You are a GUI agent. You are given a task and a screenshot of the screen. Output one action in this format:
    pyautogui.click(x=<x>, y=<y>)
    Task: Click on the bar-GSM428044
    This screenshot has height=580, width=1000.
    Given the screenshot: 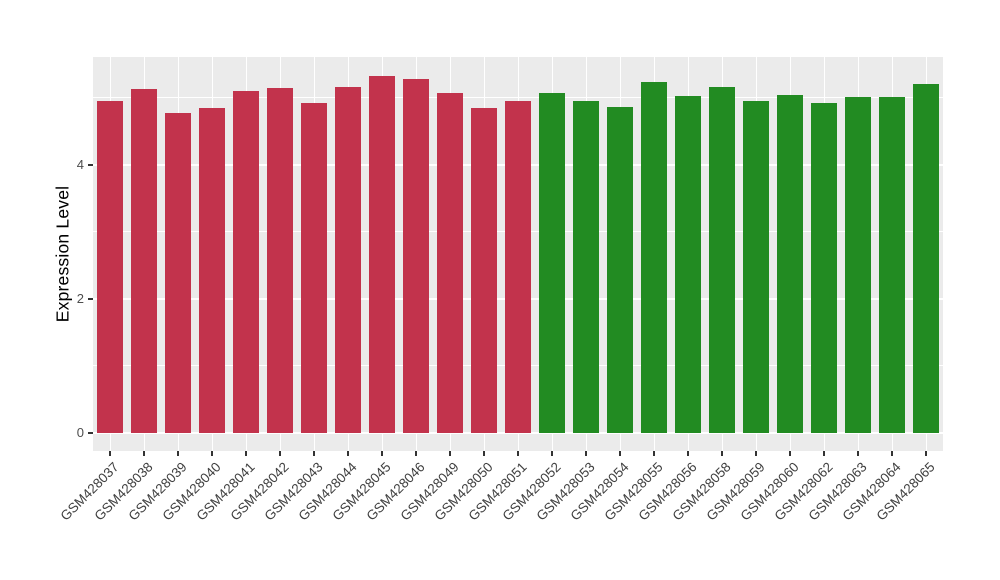 What is the action you would take?
    pyautogui.click(x=348, y=260)
    